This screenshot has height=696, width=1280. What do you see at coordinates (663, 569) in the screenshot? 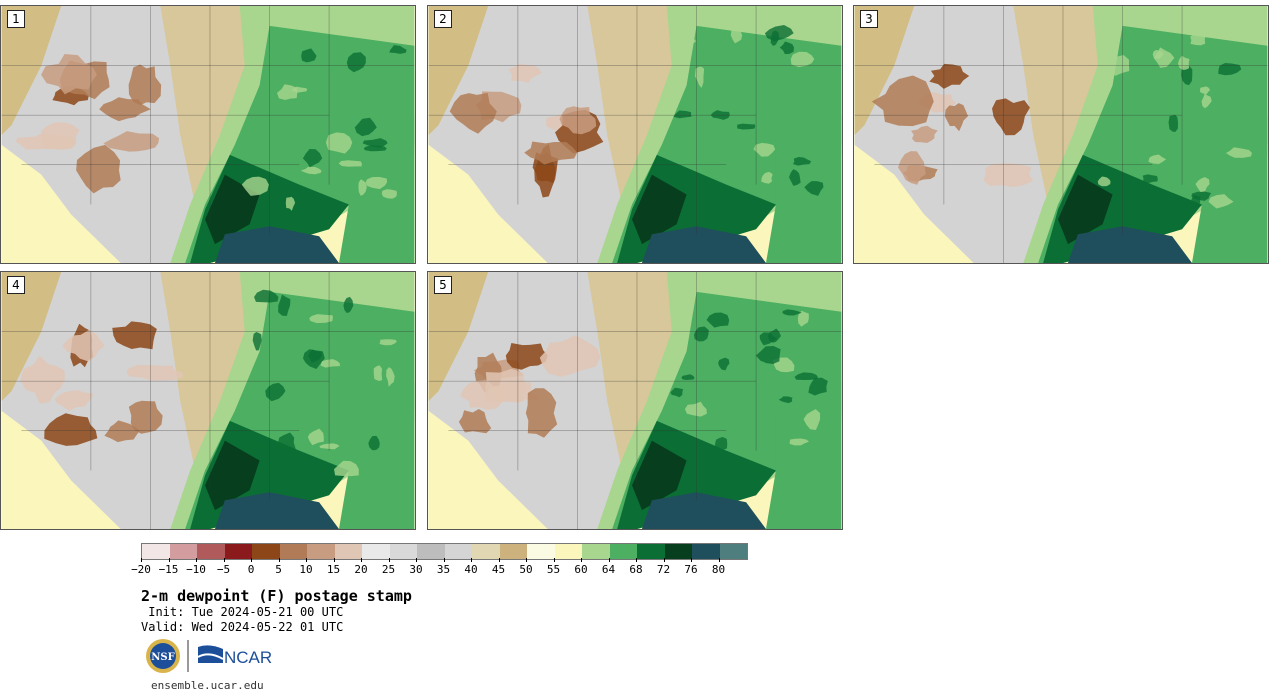
I see `colorbar-tick-label: 72` at bounding box center [663, 569].